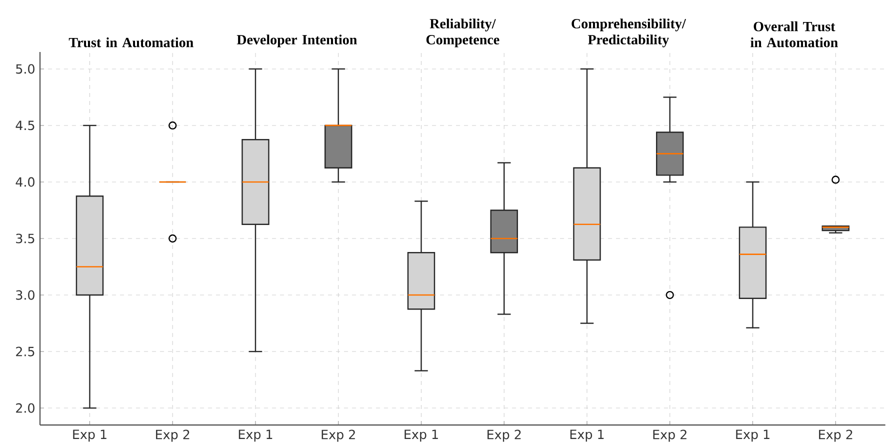 This screenshot has width=888, height=446. What do you see at coordinates (25, 295) in the screenshot?
I see `y-tick-label: 3.0` at bounding box center [25, 295].